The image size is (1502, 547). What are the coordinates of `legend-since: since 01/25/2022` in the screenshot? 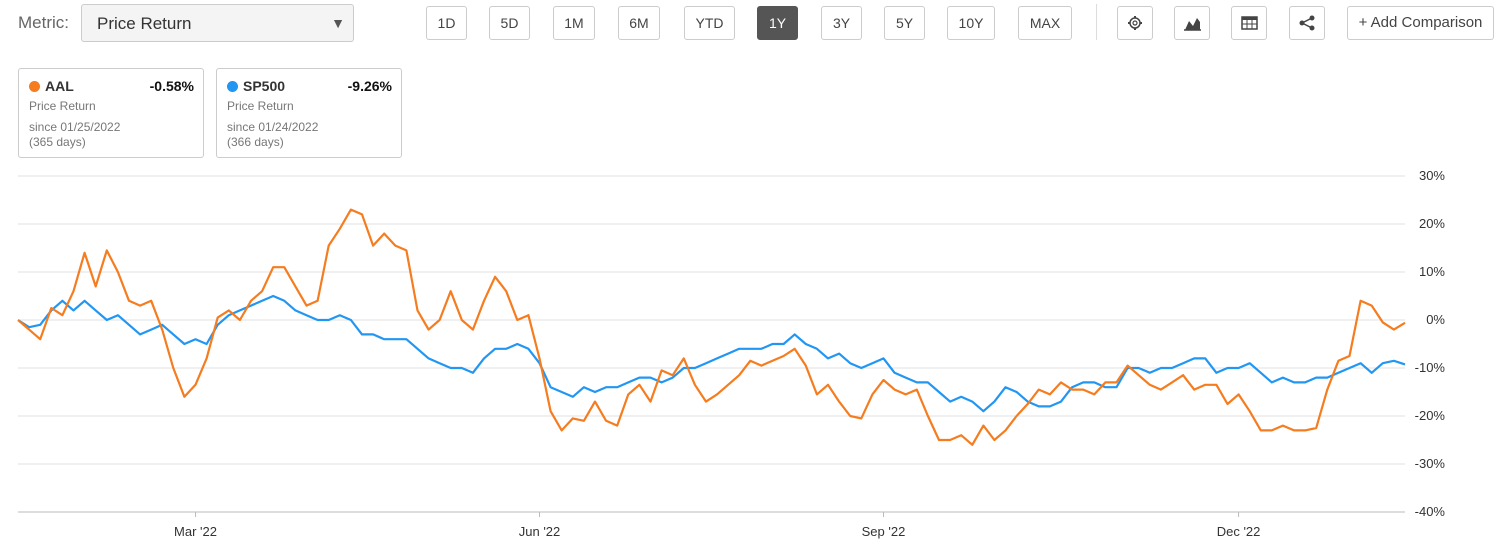 It's located at (75, 127).